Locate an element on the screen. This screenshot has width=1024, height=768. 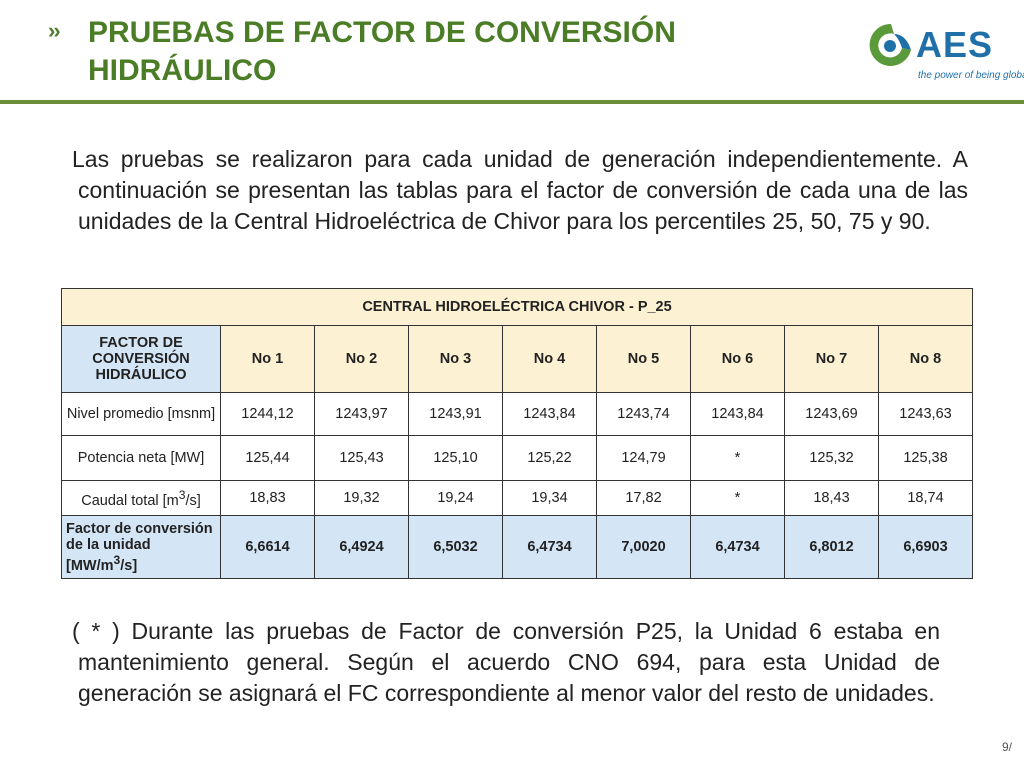
column-header: No 5 is located at coordinates (643, 359).